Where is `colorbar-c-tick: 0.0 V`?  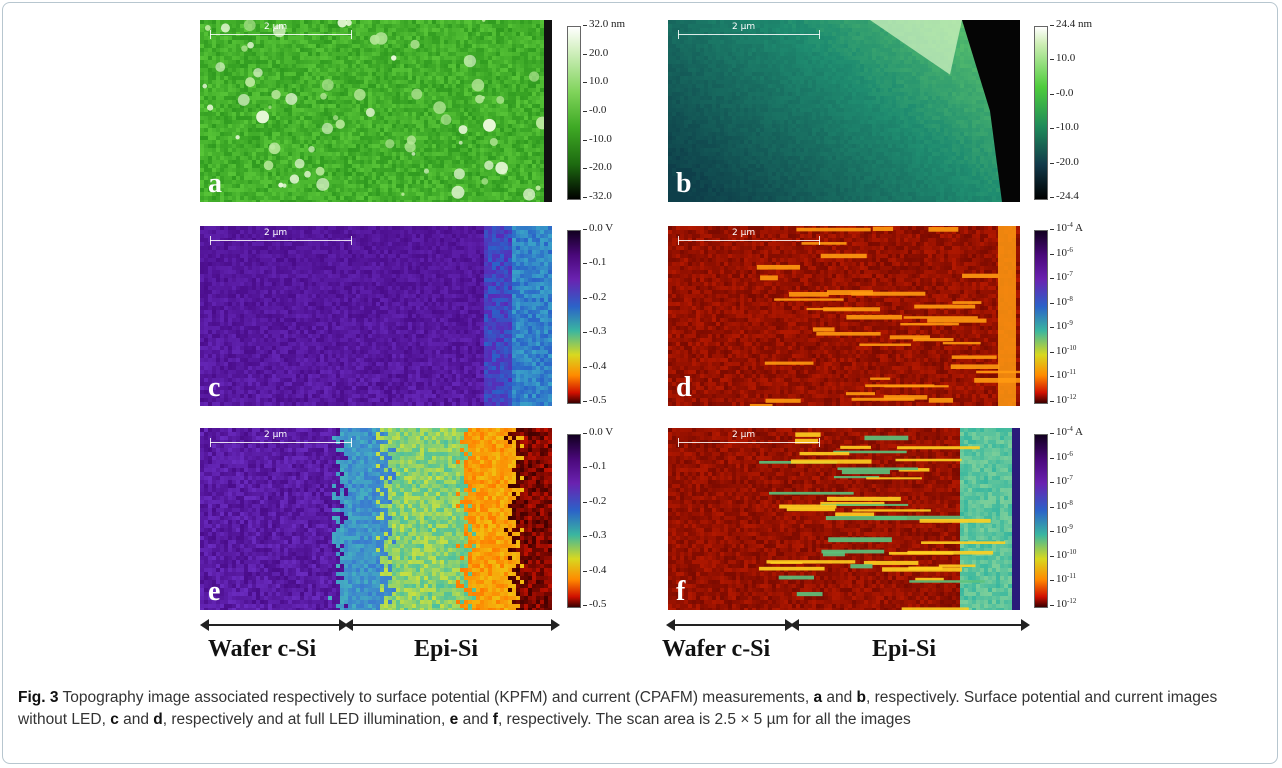
colorbar-c-tick: 0.0 V is located at coordinates (597, 228).